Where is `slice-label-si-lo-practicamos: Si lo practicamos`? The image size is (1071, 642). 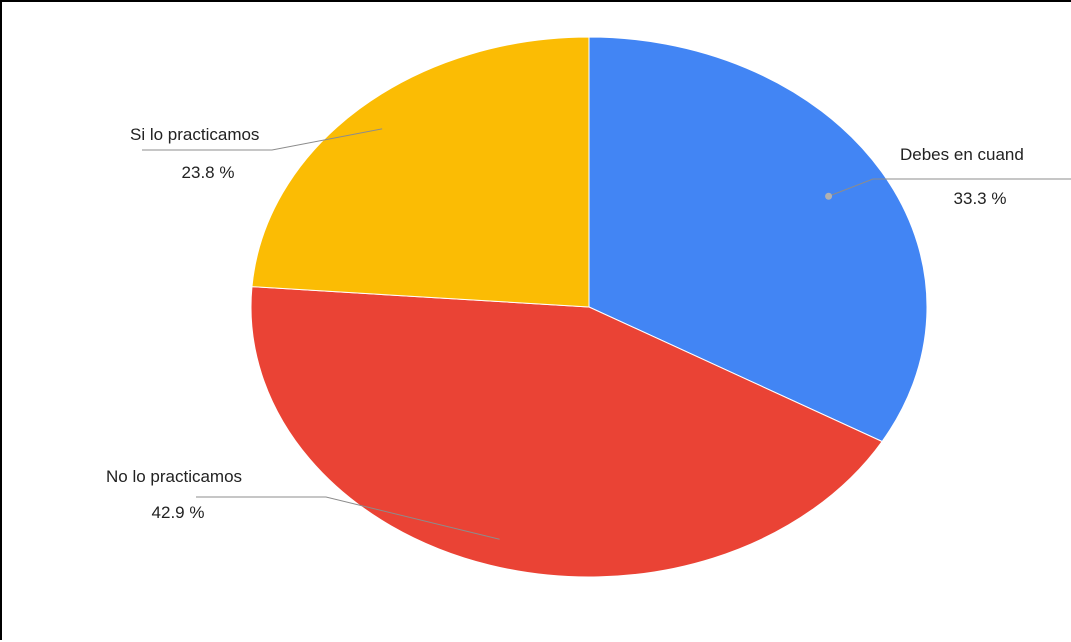 slice-label-si-lo-practicamos: Si lo practicamos is located at coordinates (194, 134).